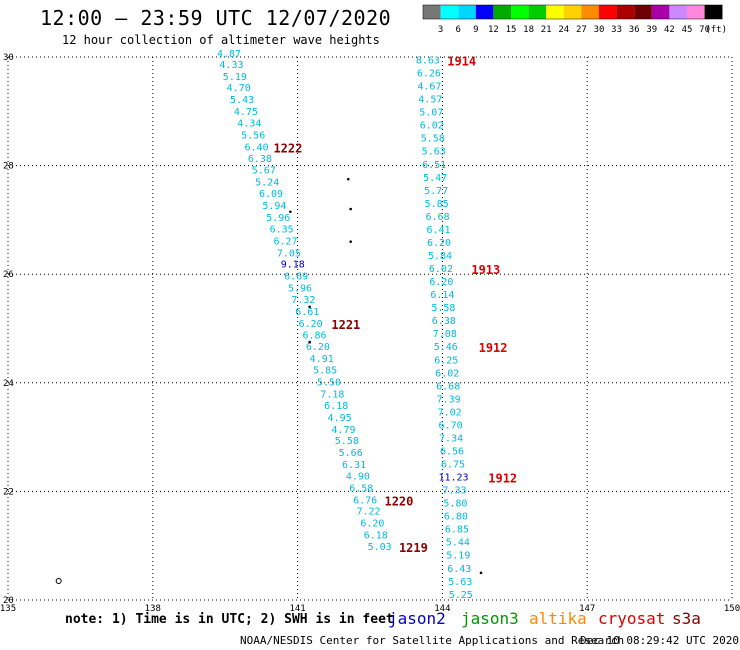 This screenshot has height=650, width=740. I want to click on satellite-legend-jason2: jason2, so click(417, 618).